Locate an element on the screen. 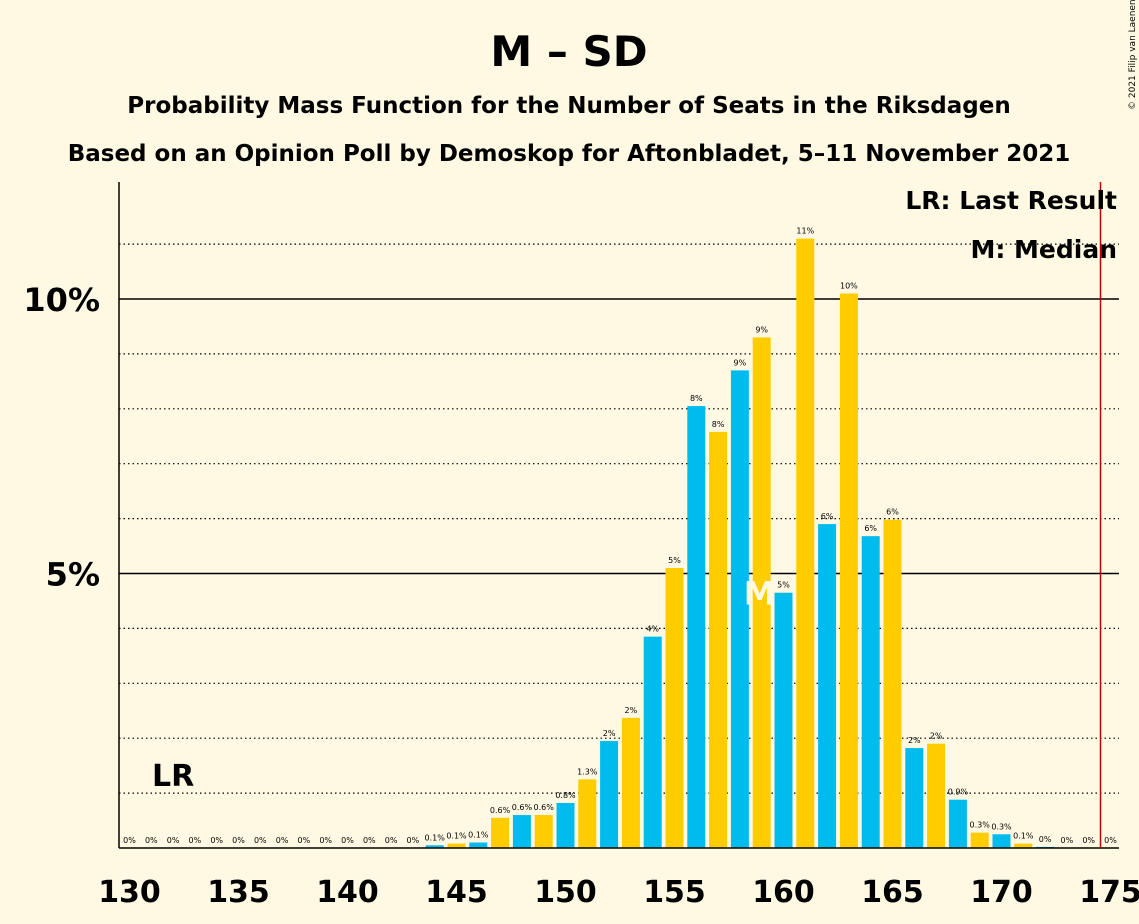 Image resolution: width=1139 pixels, height=924 pixels. bar-label-156: 8% is located at coordinates (696, 398).